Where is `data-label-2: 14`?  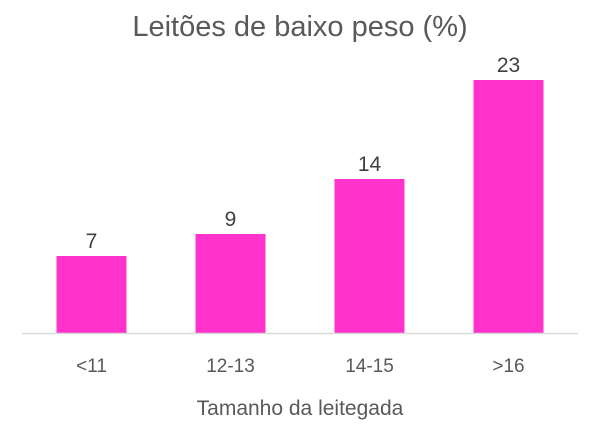 data-label-2: 14 is located at coordinates (370, 164).